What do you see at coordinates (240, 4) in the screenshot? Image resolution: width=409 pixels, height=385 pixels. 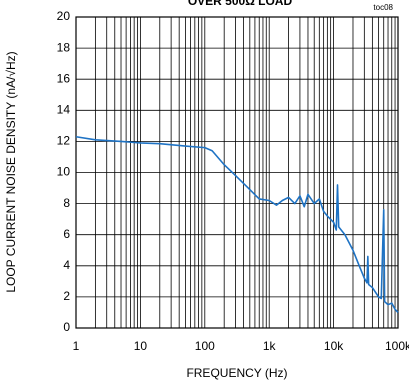 I see `chart-title: OVER 500Ω LOAD` at bounding box center [240, 4].